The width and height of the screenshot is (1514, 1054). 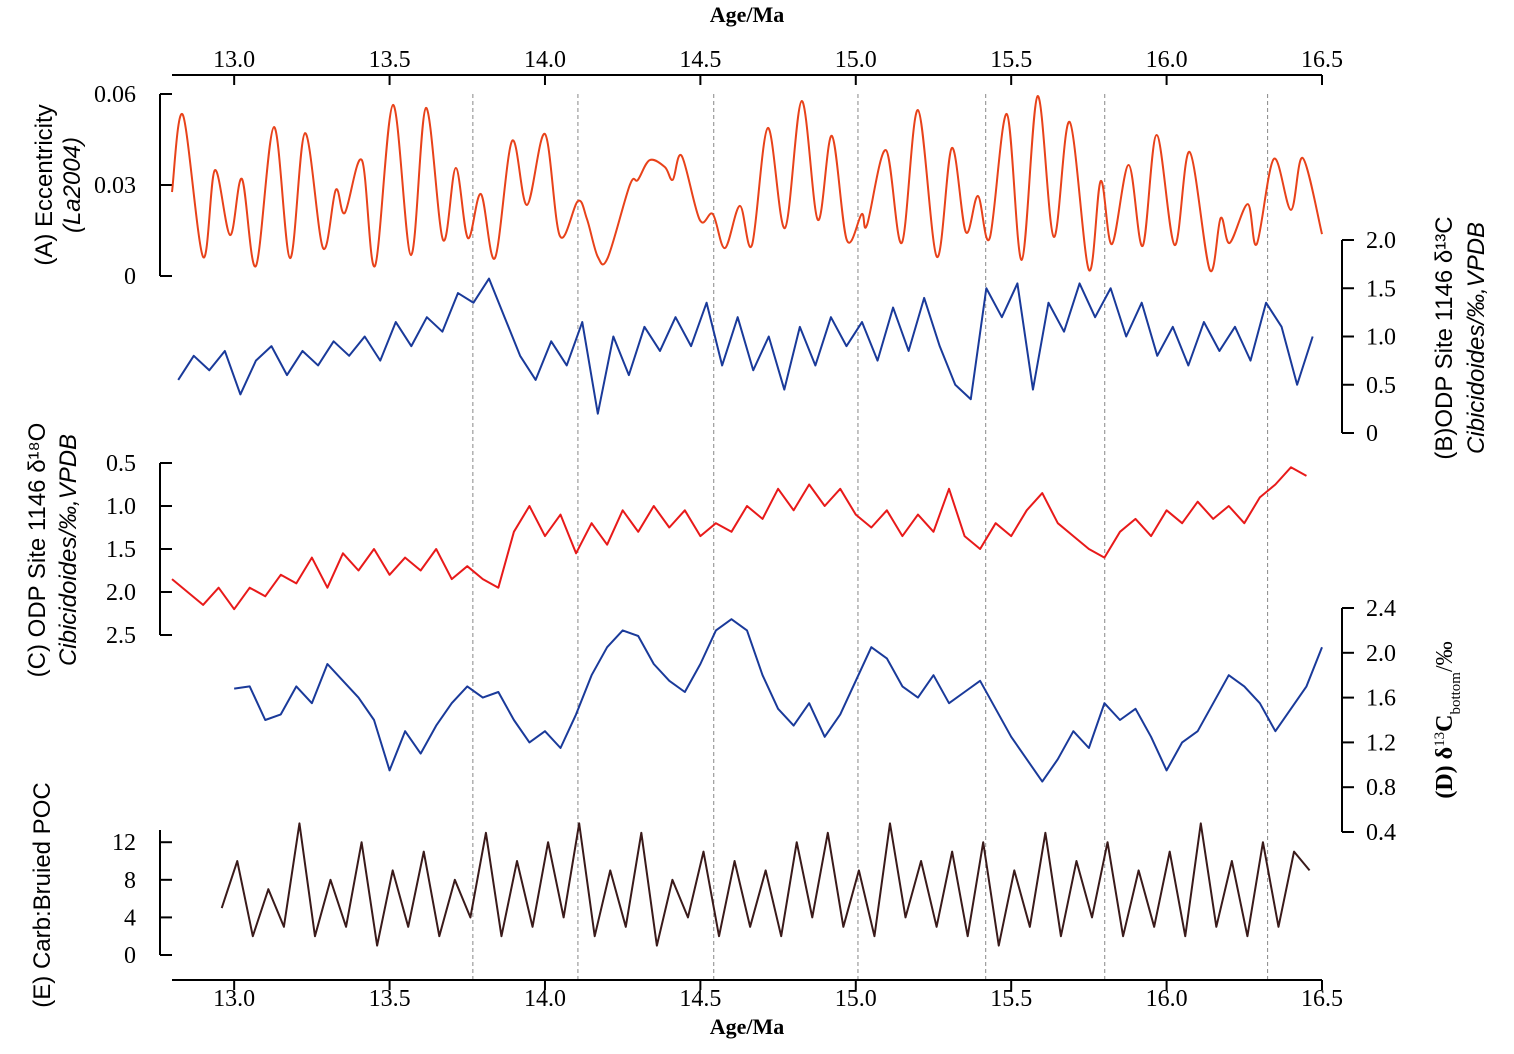 What do you see at coordinates (37, 550) in the screenshot?
I see `y-axis-label: (C) ODP Site 1146 δ¹⁸O` at bounding box center [37, 550].